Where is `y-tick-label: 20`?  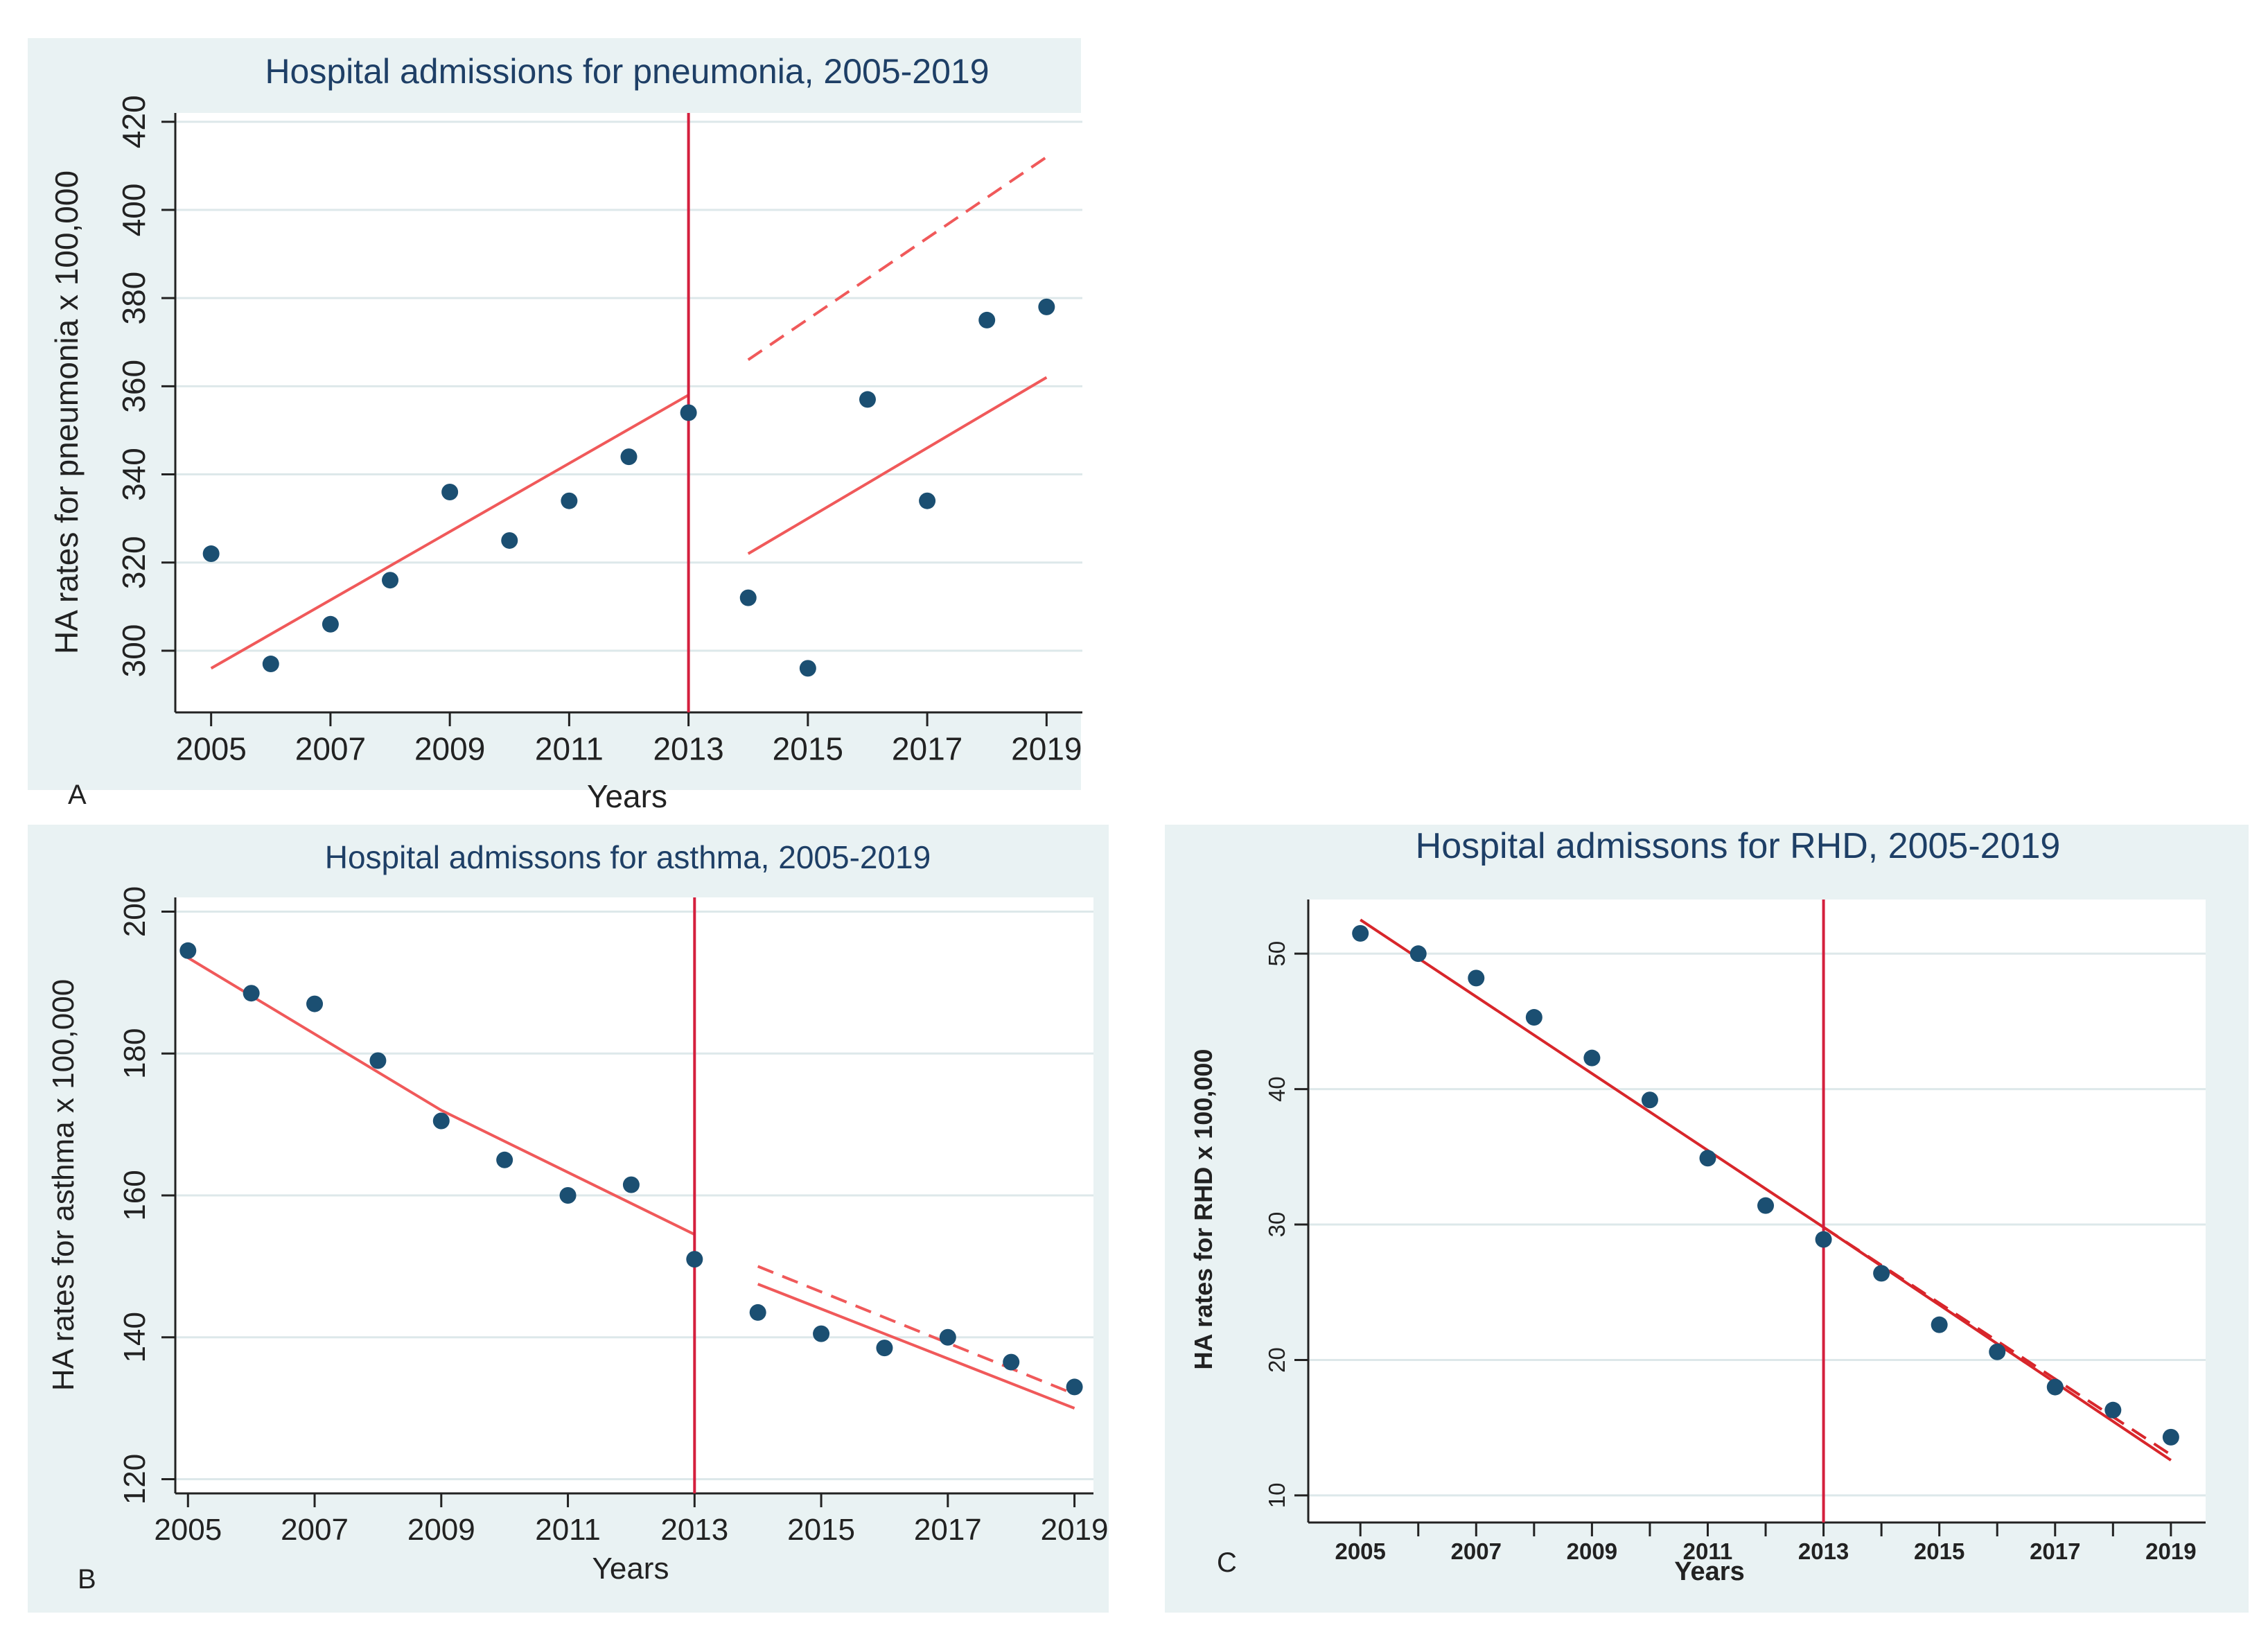 y-tick-label: 20 is located at coordinates (1277, 1360).